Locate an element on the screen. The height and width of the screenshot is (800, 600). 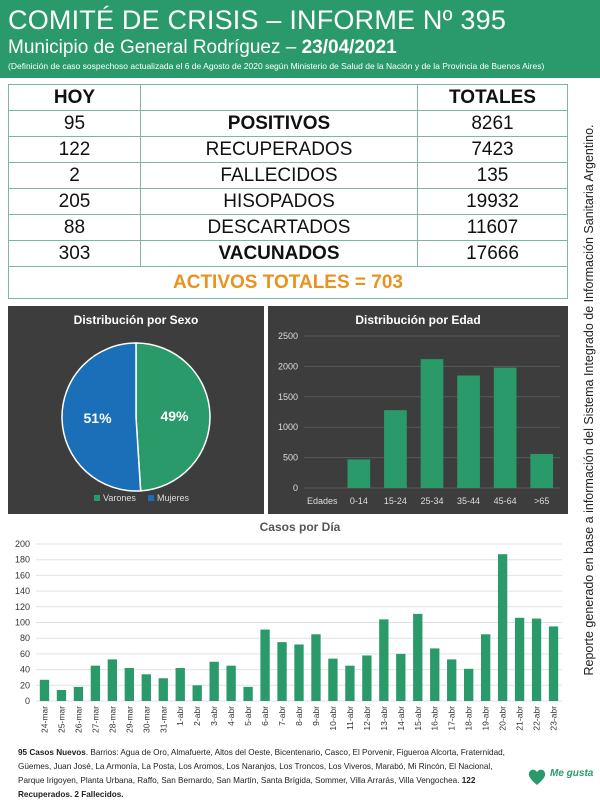
stats-header-row: HOY TOTALES is located at coordinates (288, 97).